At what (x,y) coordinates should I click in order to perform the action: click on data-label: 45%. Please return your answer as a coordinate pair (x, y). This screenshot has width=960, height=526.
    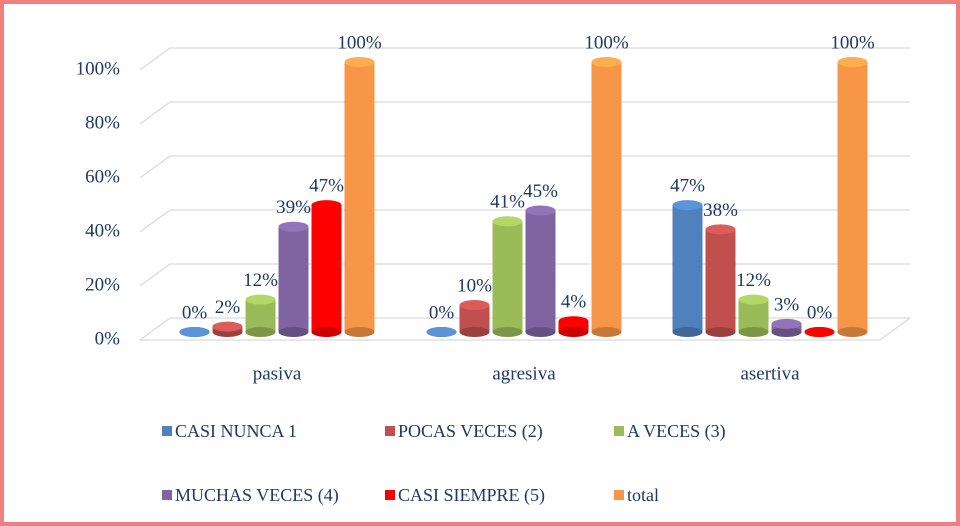
    Looking at the image, I should click on (540, 191).